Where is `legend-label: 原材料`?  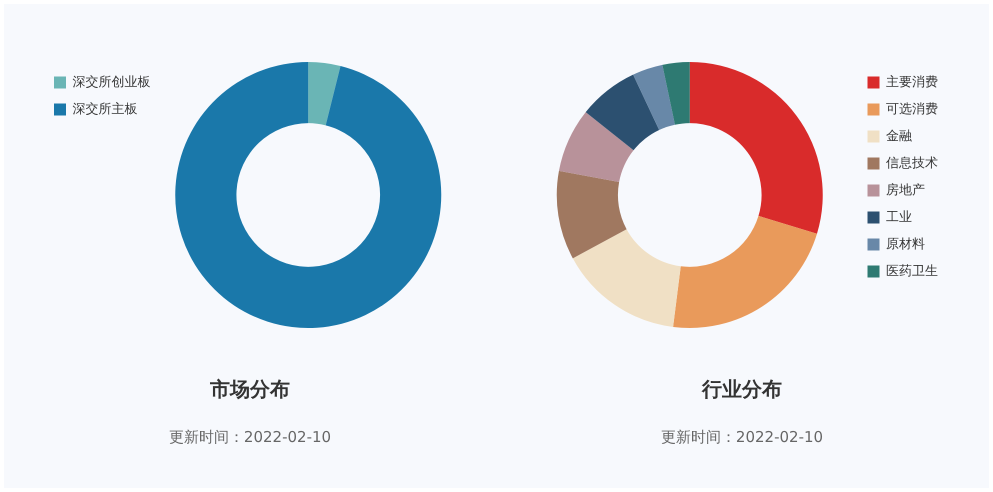
legend-label: 原材料 is located at coordinates (905, 244).